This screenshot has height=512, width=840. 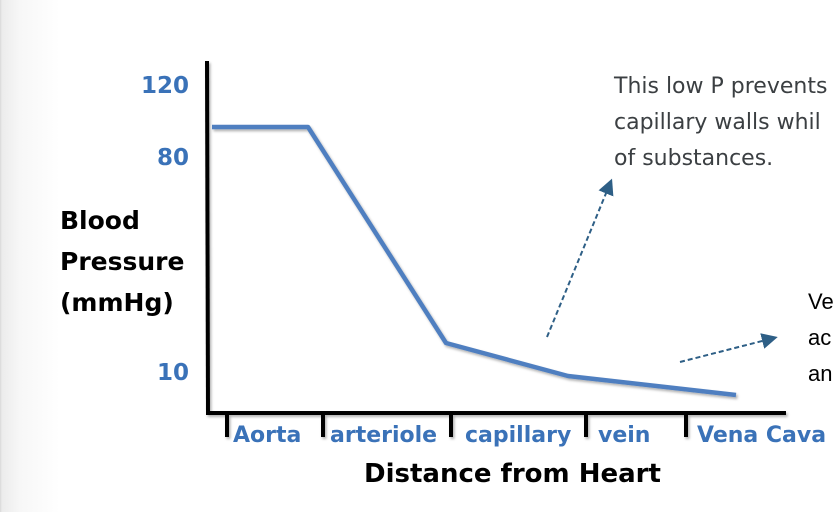 What do you see at coordinates (384, 435) in the screenshot?
I see `x-category-arteriole: arteriole` at bounding box center [384, 435].